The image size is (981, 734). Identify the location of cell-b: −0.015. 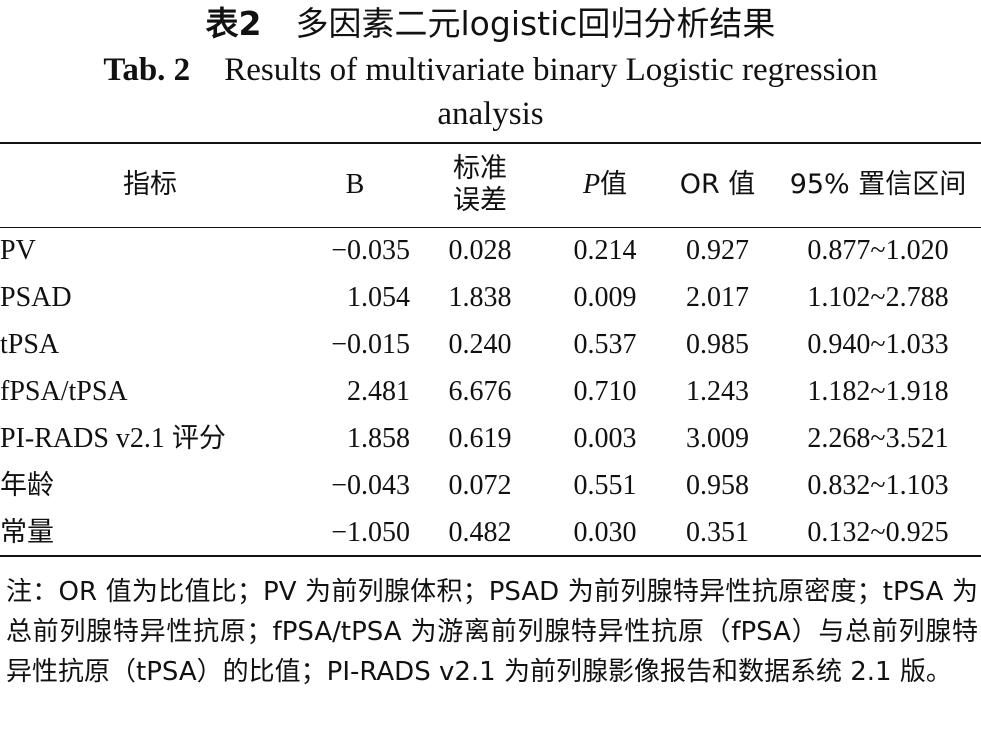
(370, 344).